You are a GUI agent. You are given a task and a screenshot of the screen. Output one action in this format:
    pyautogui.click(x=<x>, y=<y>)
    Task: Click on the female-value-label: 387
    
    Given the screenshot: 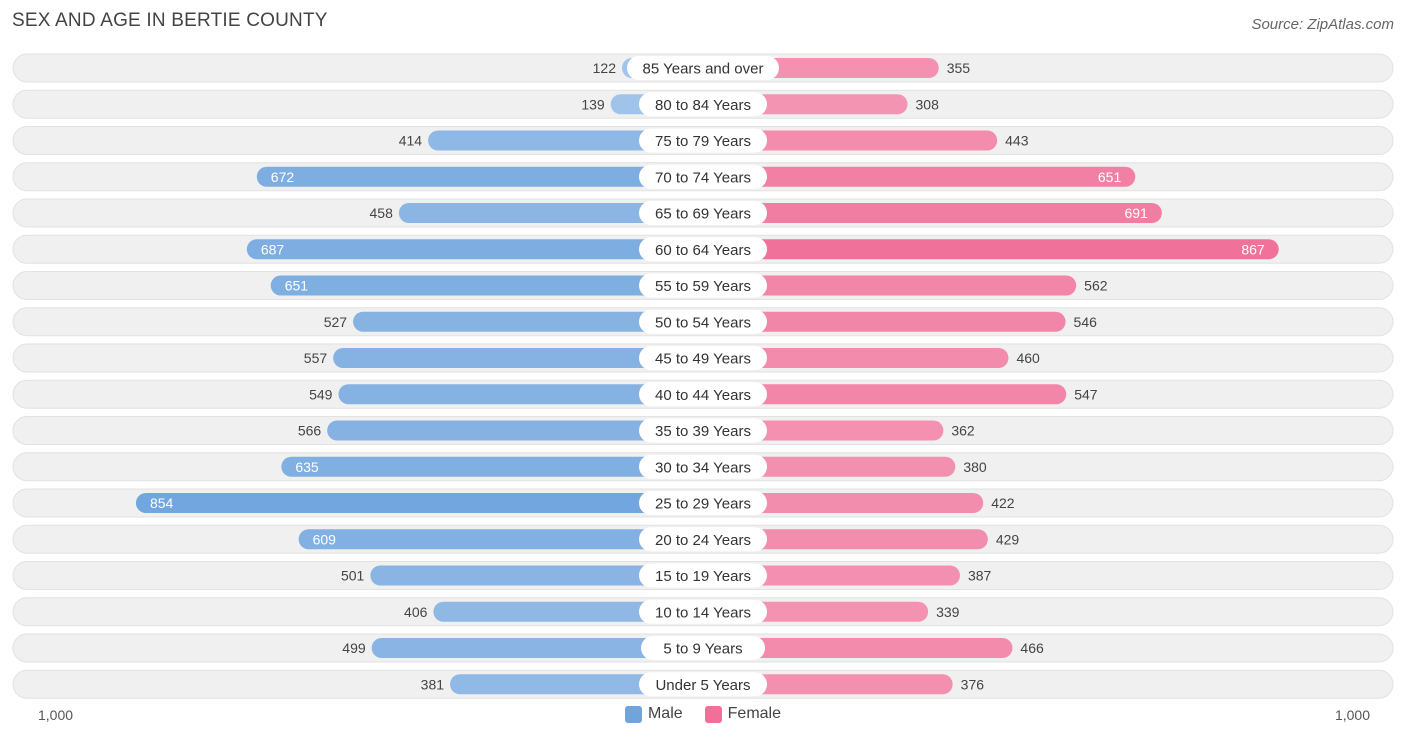 What is the action you would take?
    pyautogui.click(x=980, y=576)
    